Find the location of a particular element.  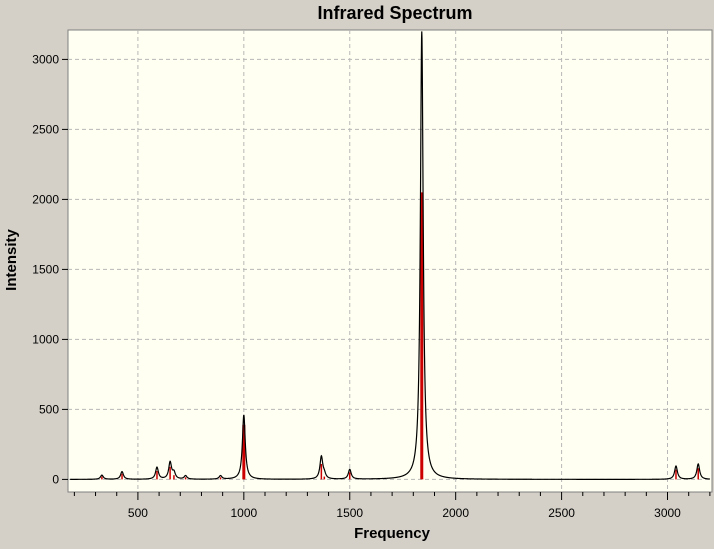

y-tick-label: 3000 is located at coordinates (45, 59).